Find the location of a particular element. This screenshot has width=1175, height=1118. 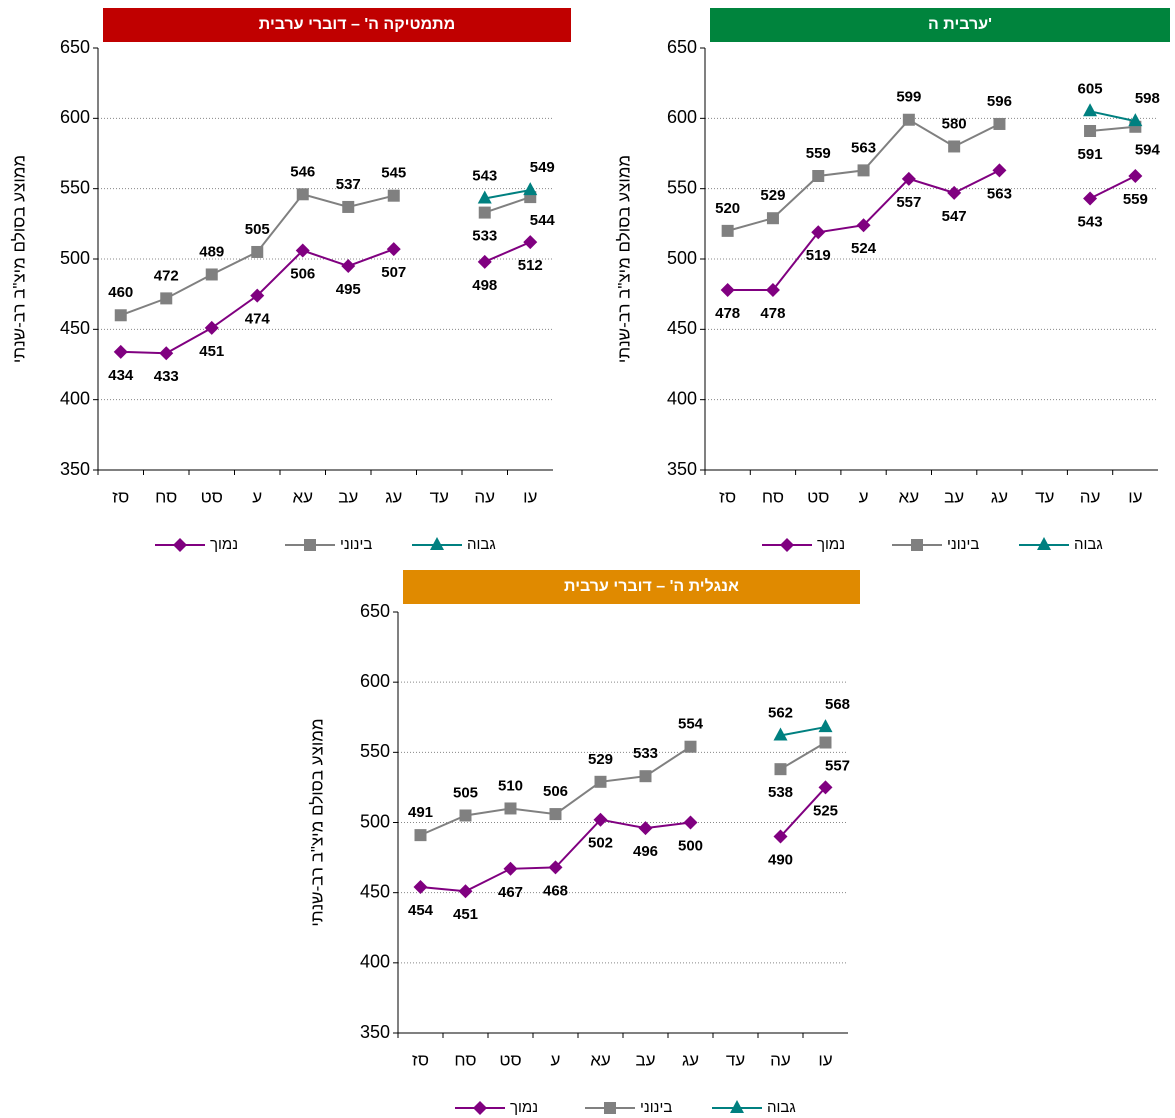

data-label: 549 is located at coordinates (542, 167).